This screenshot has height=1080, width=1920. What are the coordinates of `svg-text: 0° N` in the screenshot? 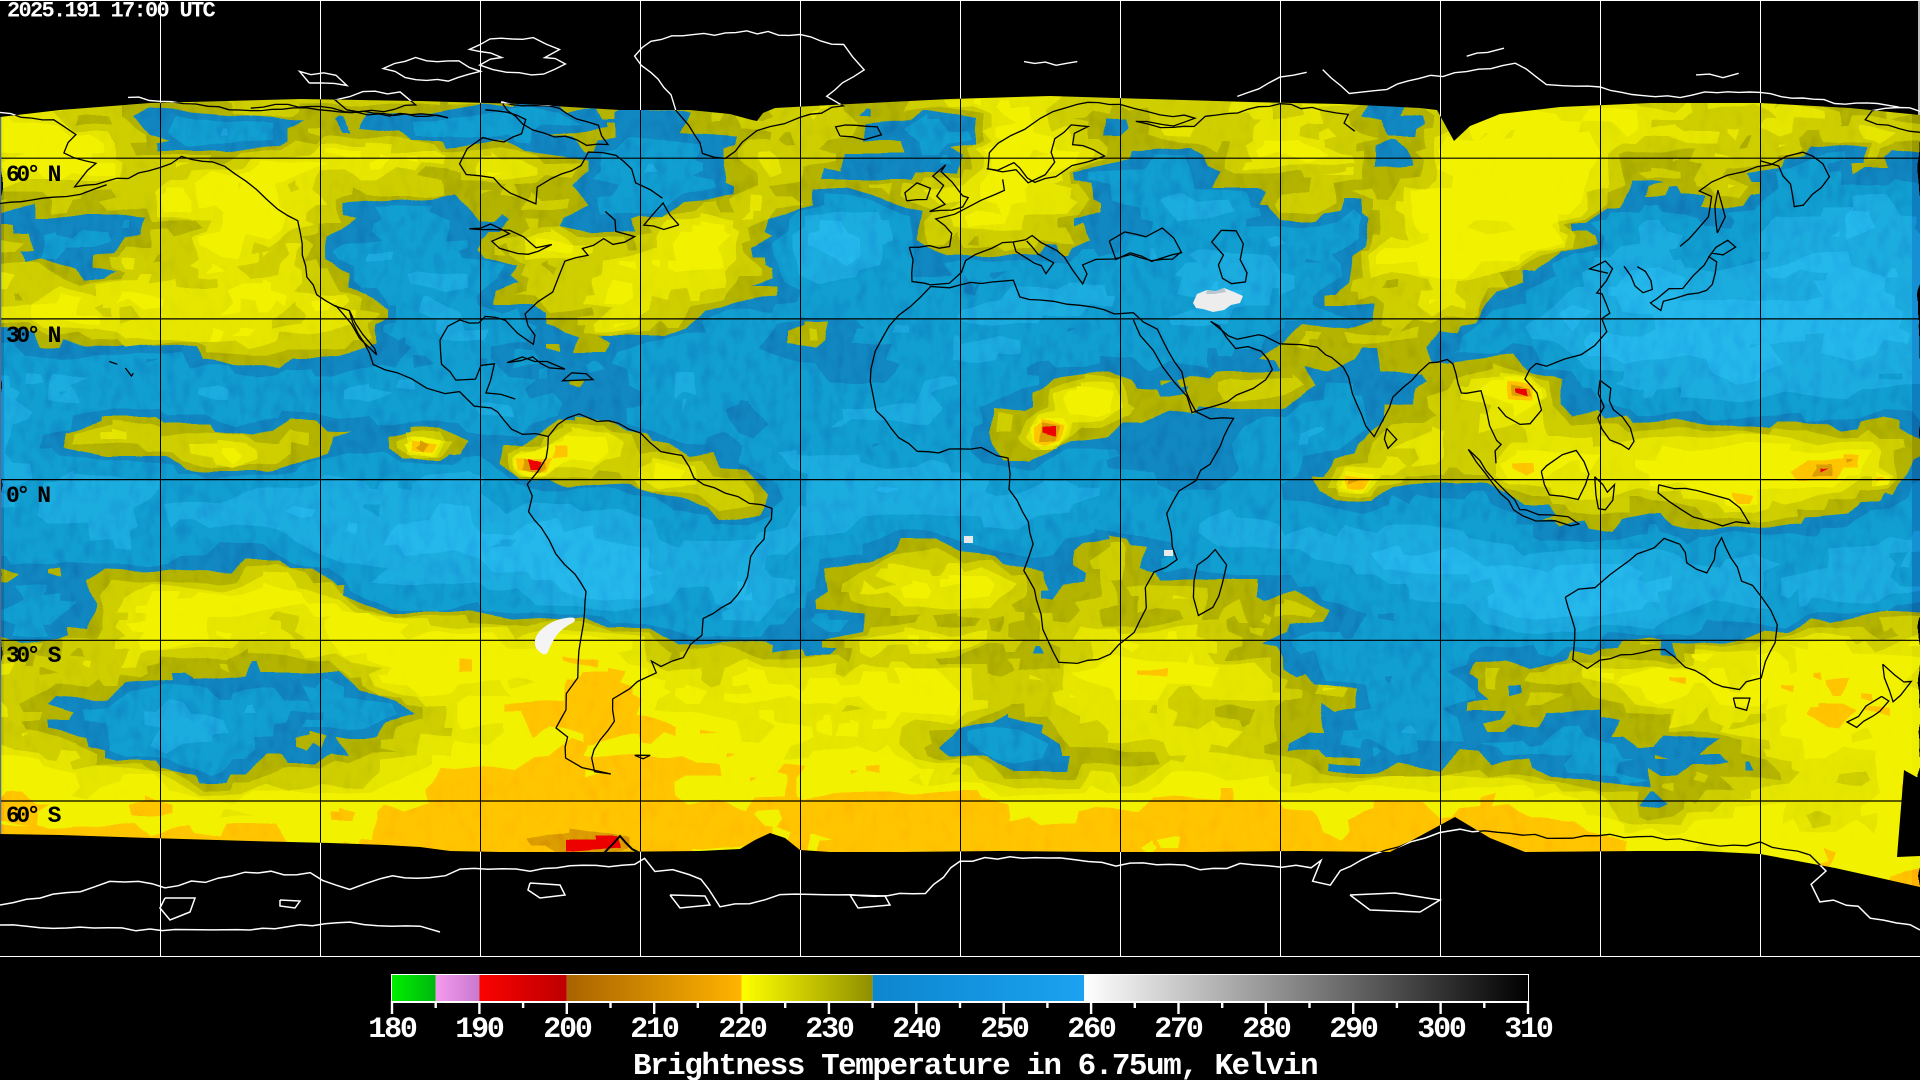 It's located at (28, 496).